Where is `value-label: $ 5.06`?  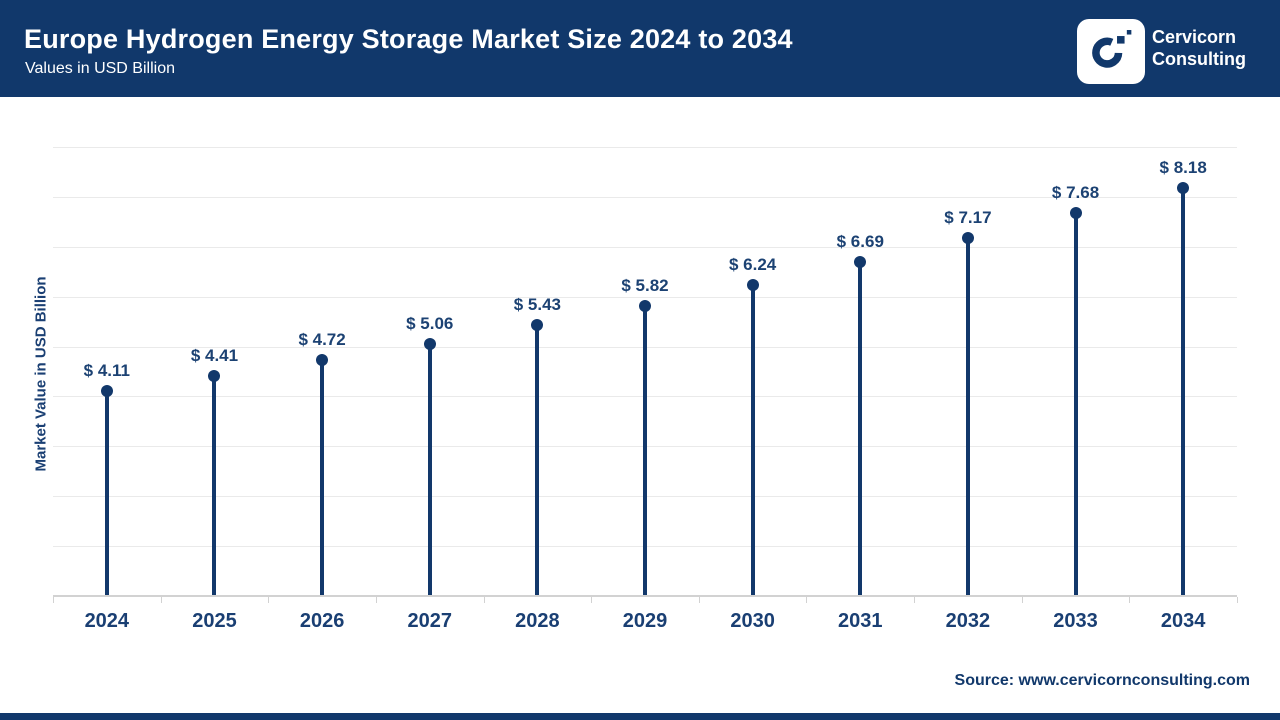 value-label: $ 5.06 is located at coordinates (430, 323).